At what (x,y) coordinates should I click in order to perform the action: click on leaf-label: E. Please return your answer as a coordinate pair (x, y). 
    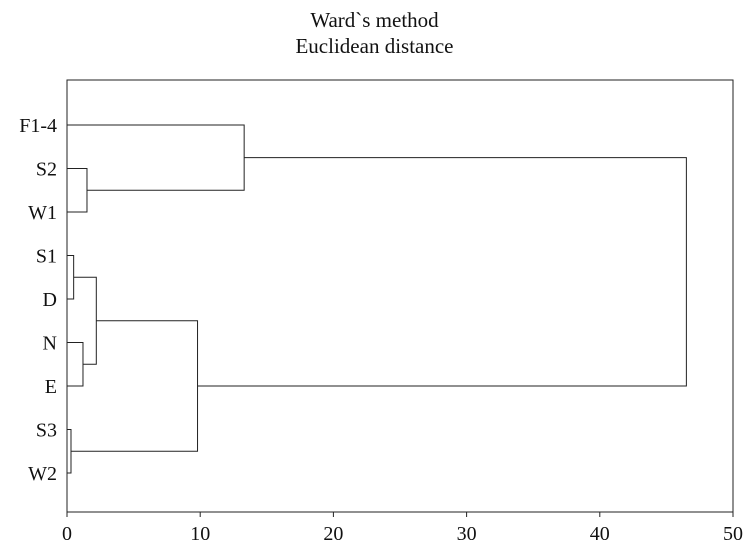
    Looking at the image, I should click on (51, 387).